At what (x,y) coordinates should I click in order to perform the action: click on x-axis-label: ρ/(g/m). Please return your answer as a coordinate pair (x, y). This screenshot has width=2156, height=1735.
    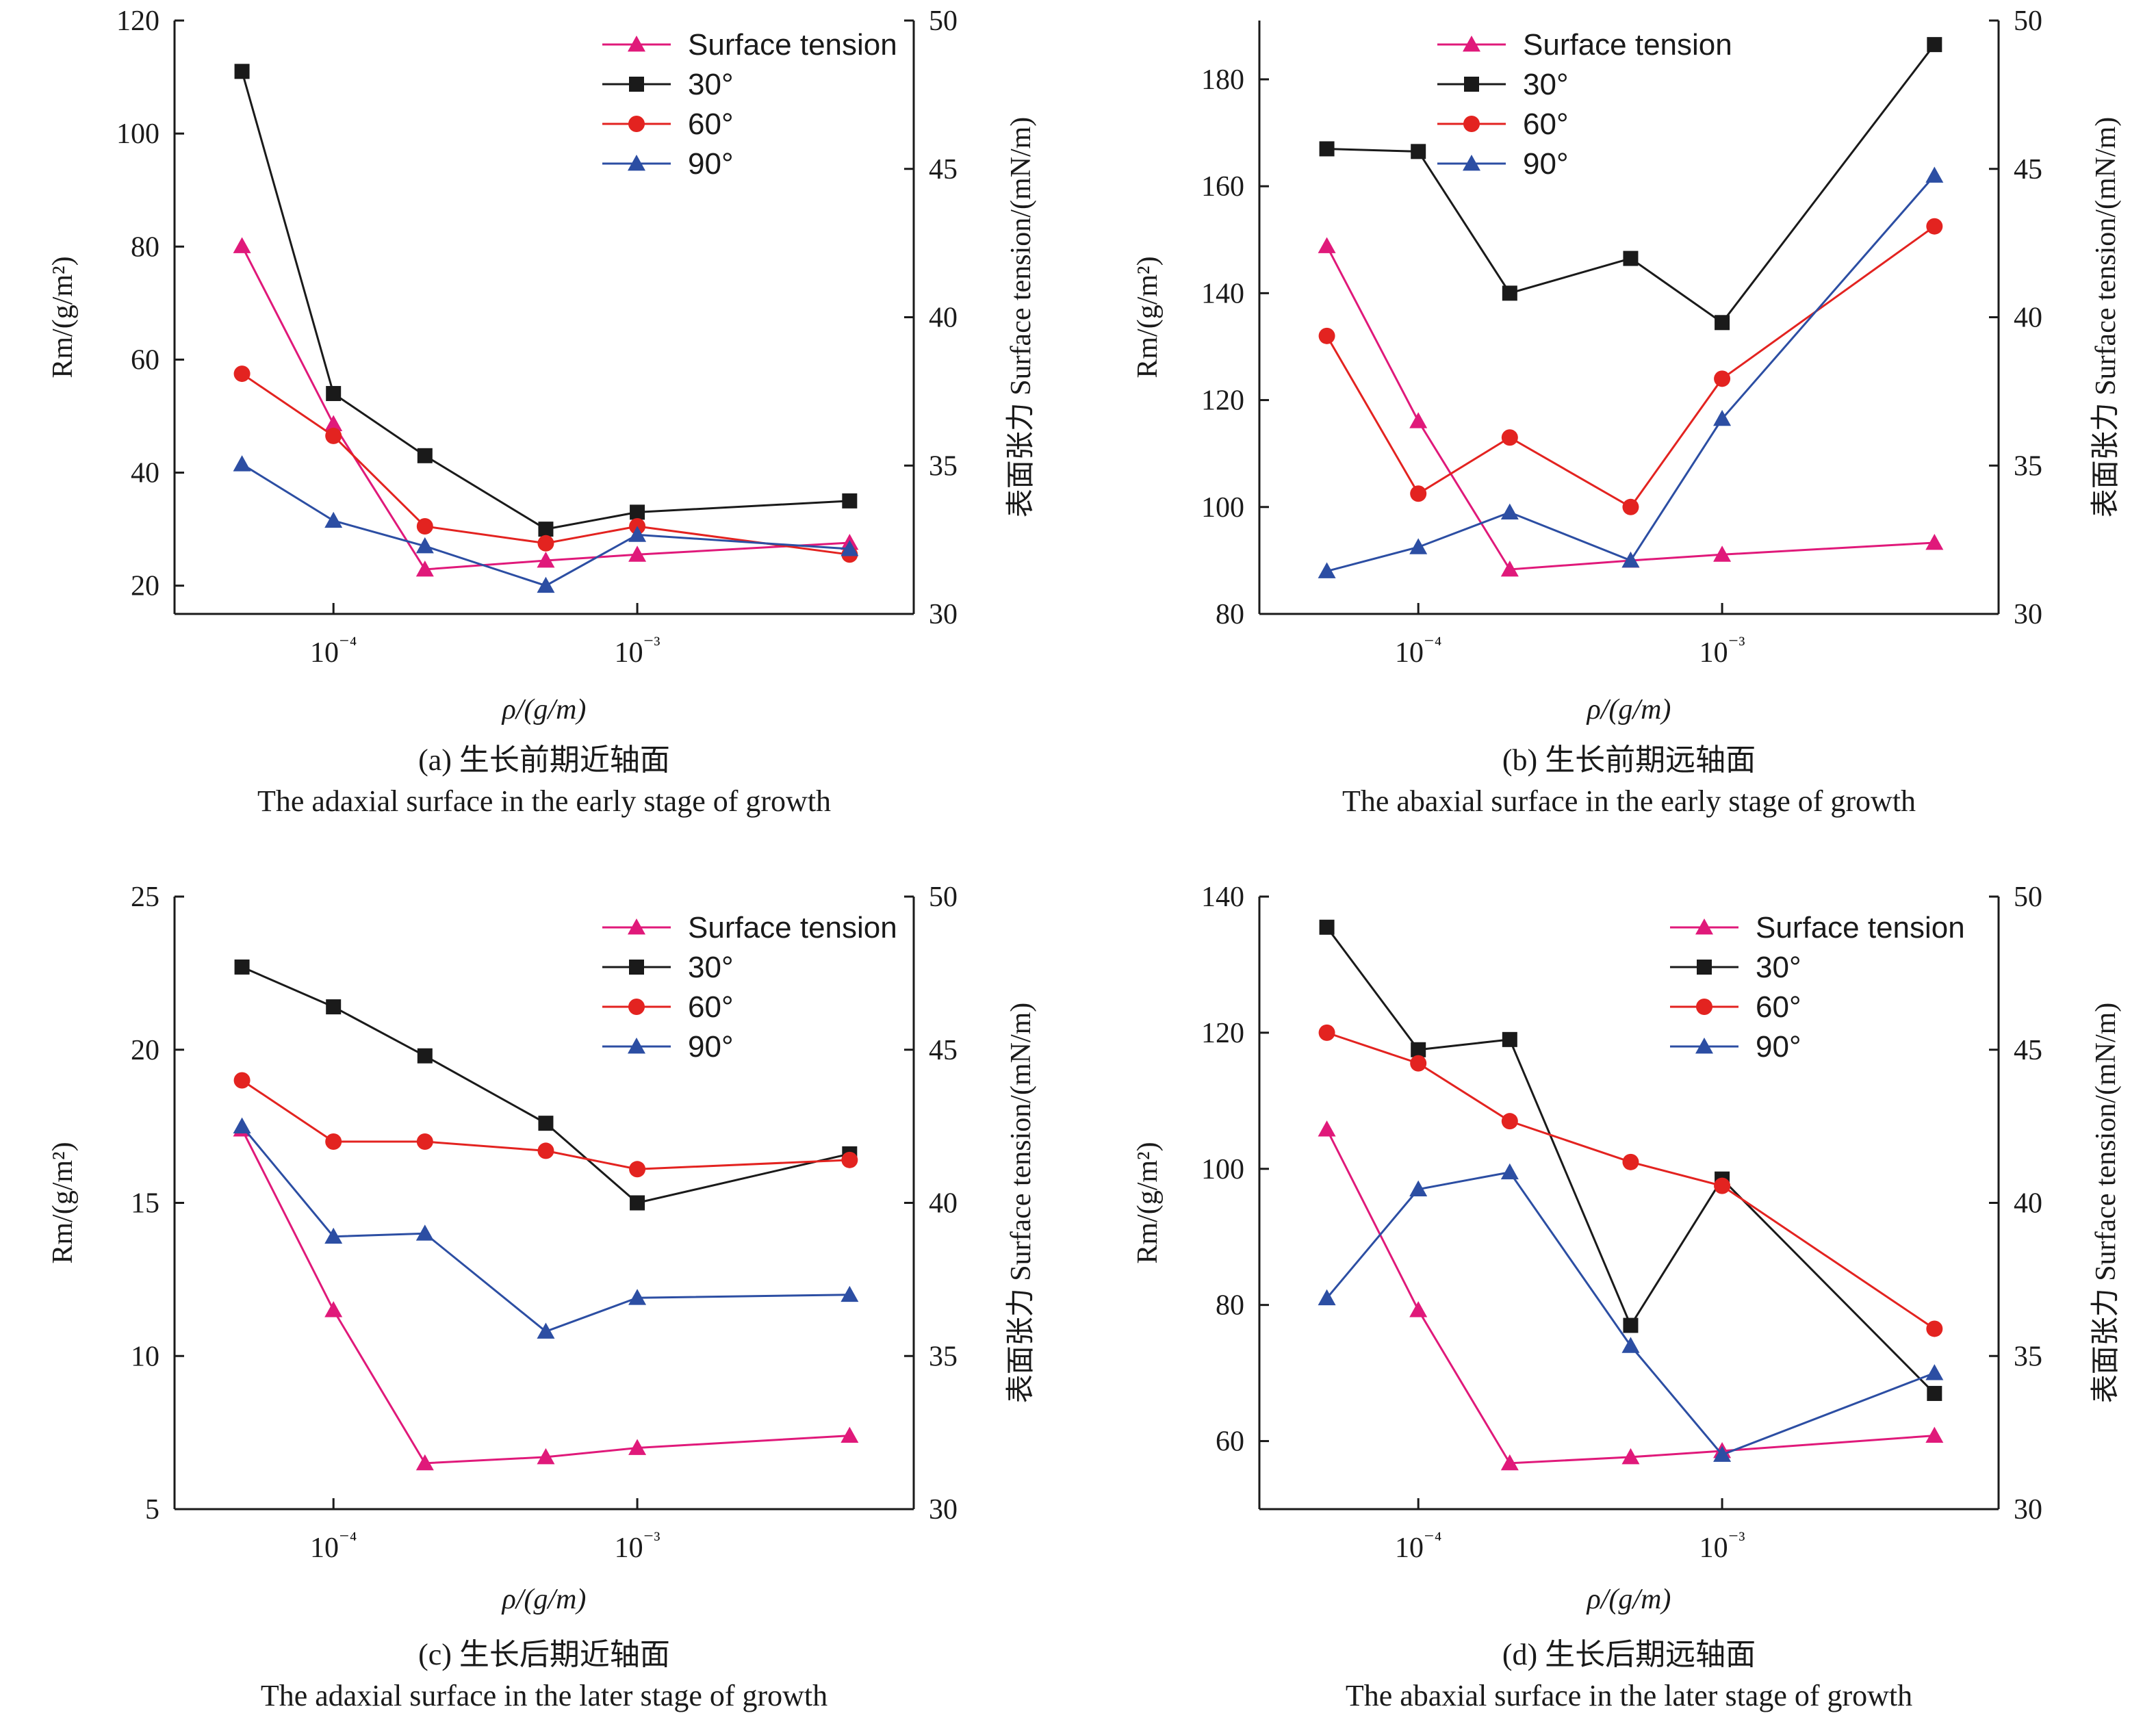
    Looking at the image, I should click on (1628, 1600).